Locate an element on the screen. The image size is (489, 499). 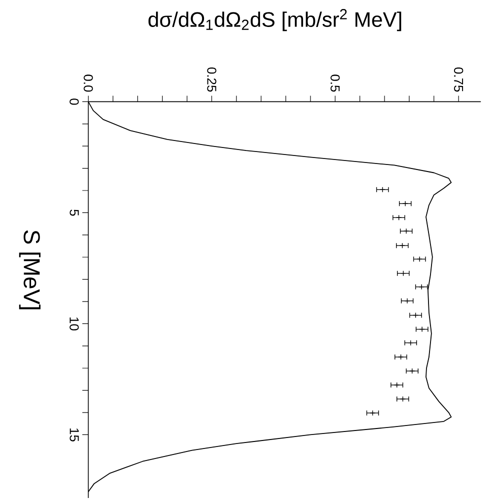
y-axis-title: S [MeV] is located at coordinates (29, 270).